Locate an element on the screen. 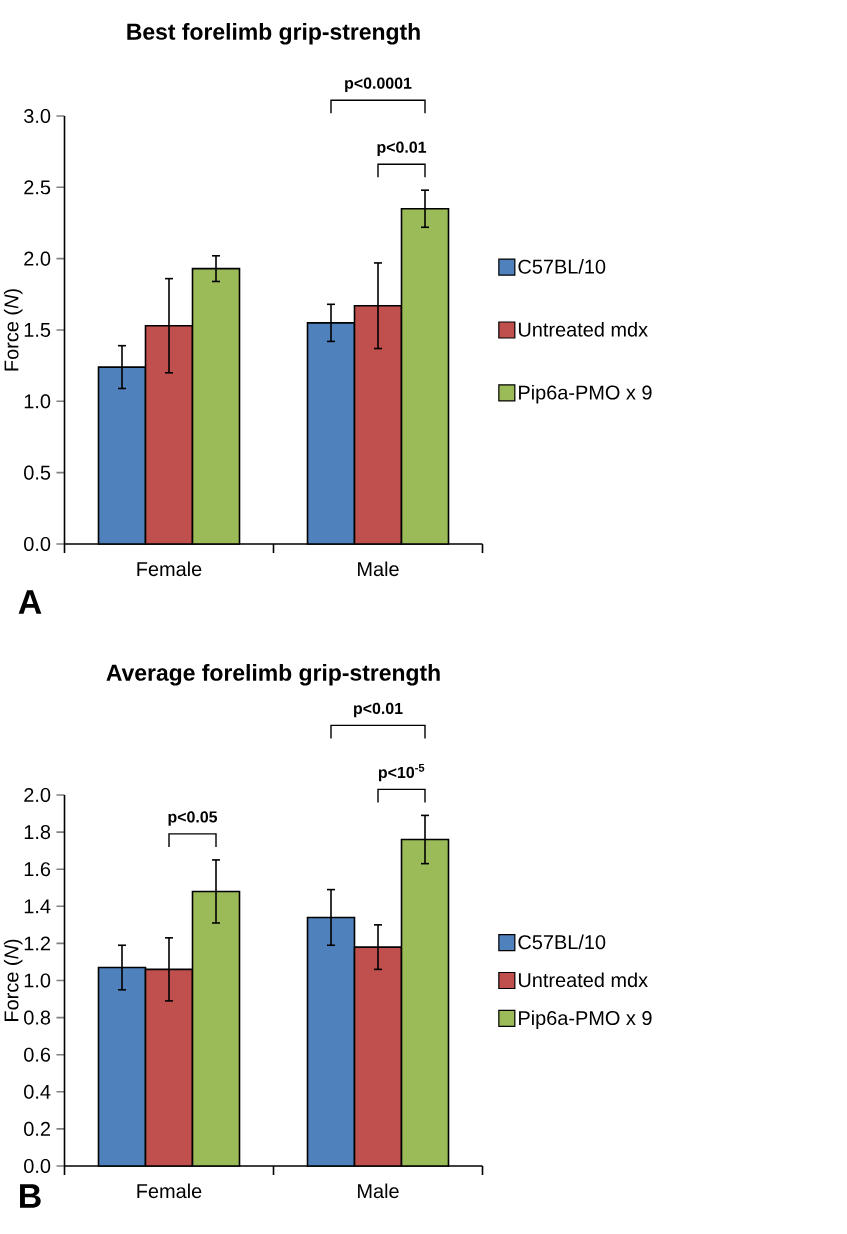 This screenshot has width=847, height=1234. text: p<10$^{-5}$ is located at coordinates (401, 772).